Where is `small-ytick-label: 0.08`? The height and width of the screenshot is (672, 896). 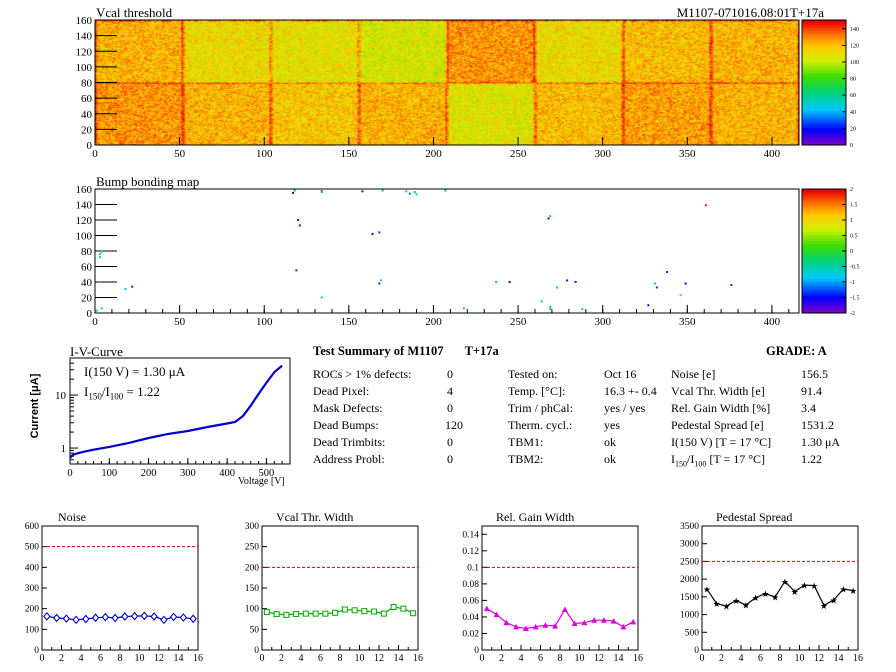
small-ytick-label: 0.08 is located at coordinates (470, 585).